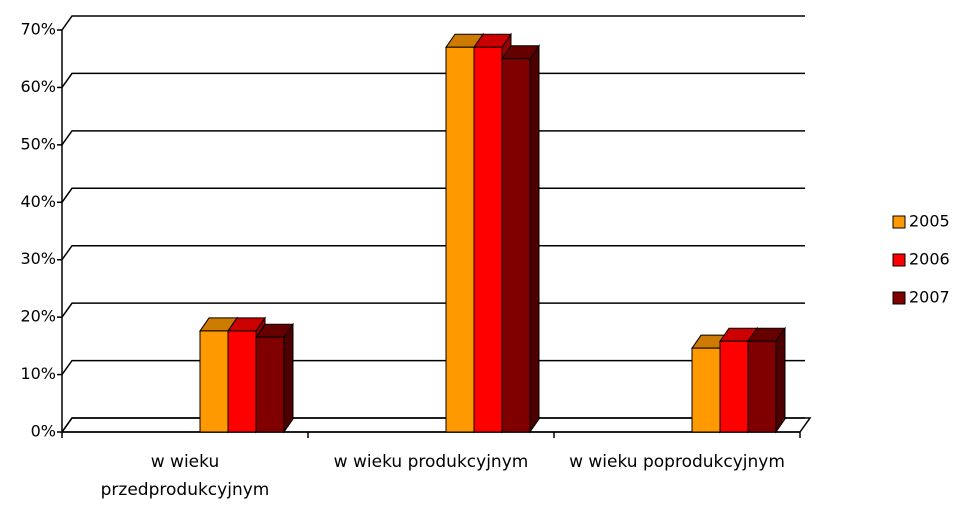  I want to click on x-tick-label: w wieku produkcyjnym, so click(431, 462).